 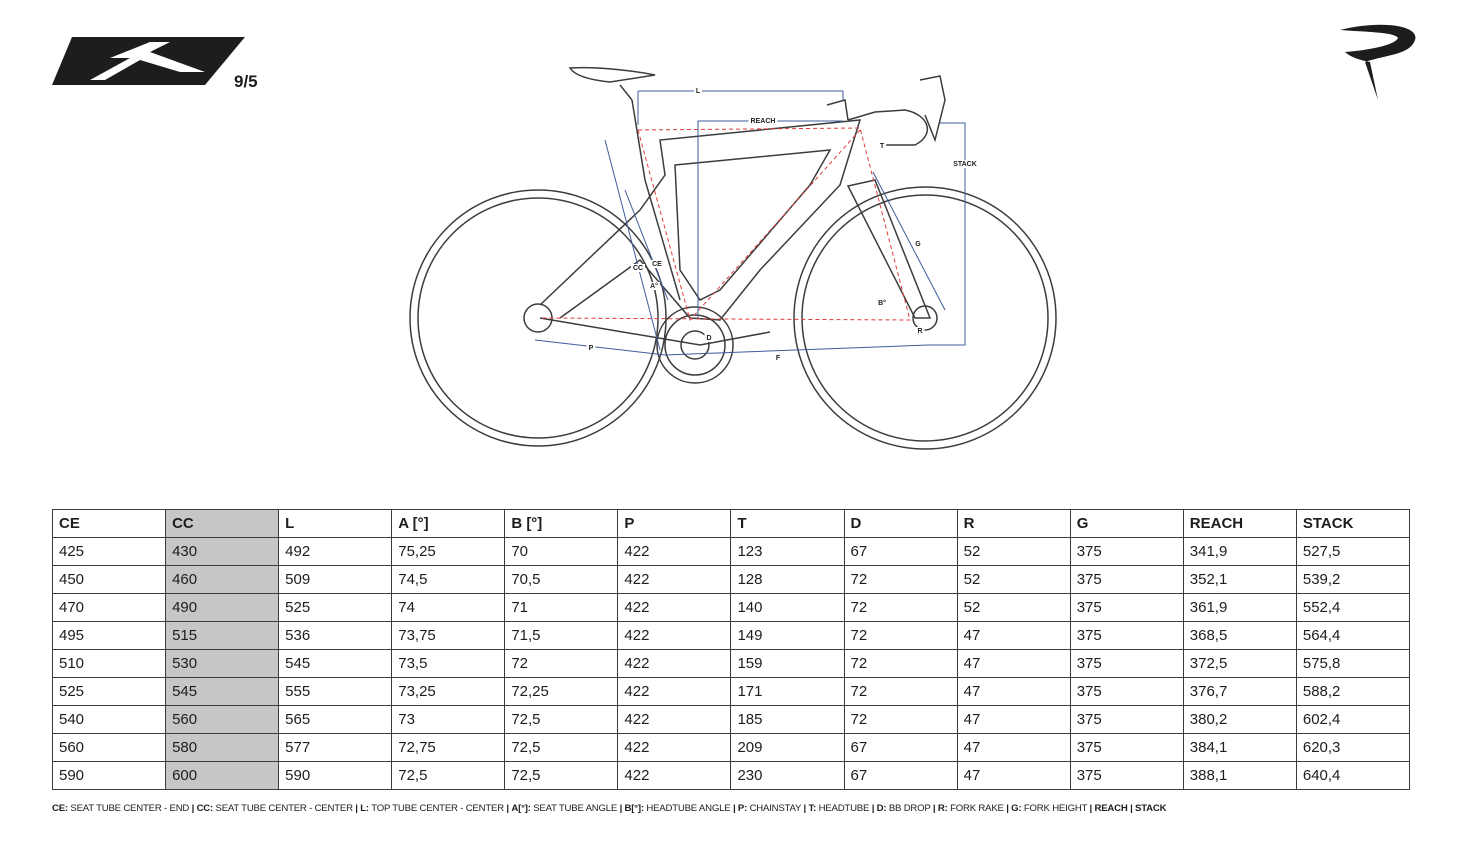 What do you see at coordinates (222, 747) in the screenshot?
I see `table-cell: 580` at bounding box center [222, 747].